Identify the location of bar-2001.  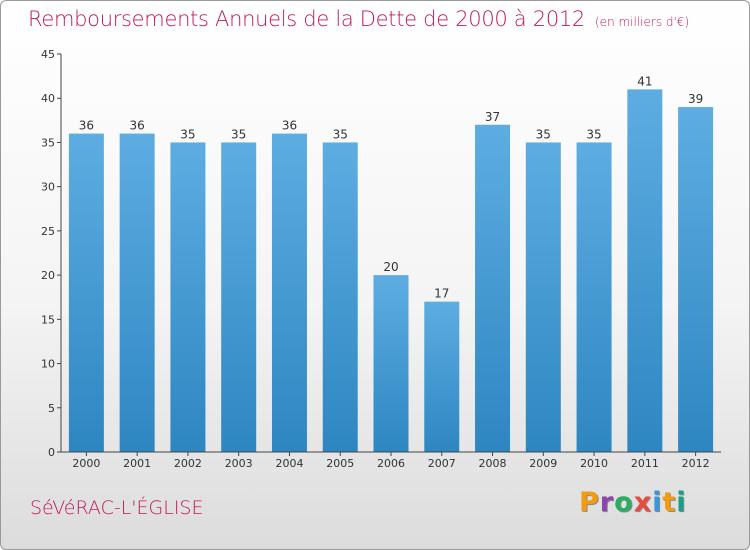
(137, 292).